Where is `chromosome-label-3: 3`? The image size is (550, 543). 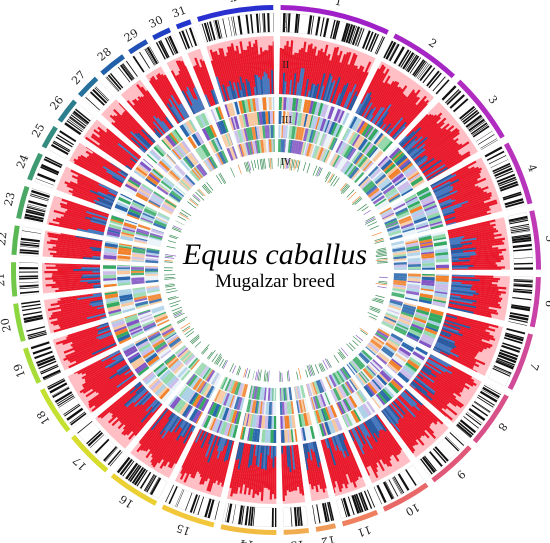 chromosome-label-3: 3 is located at coordinates (492, 100).